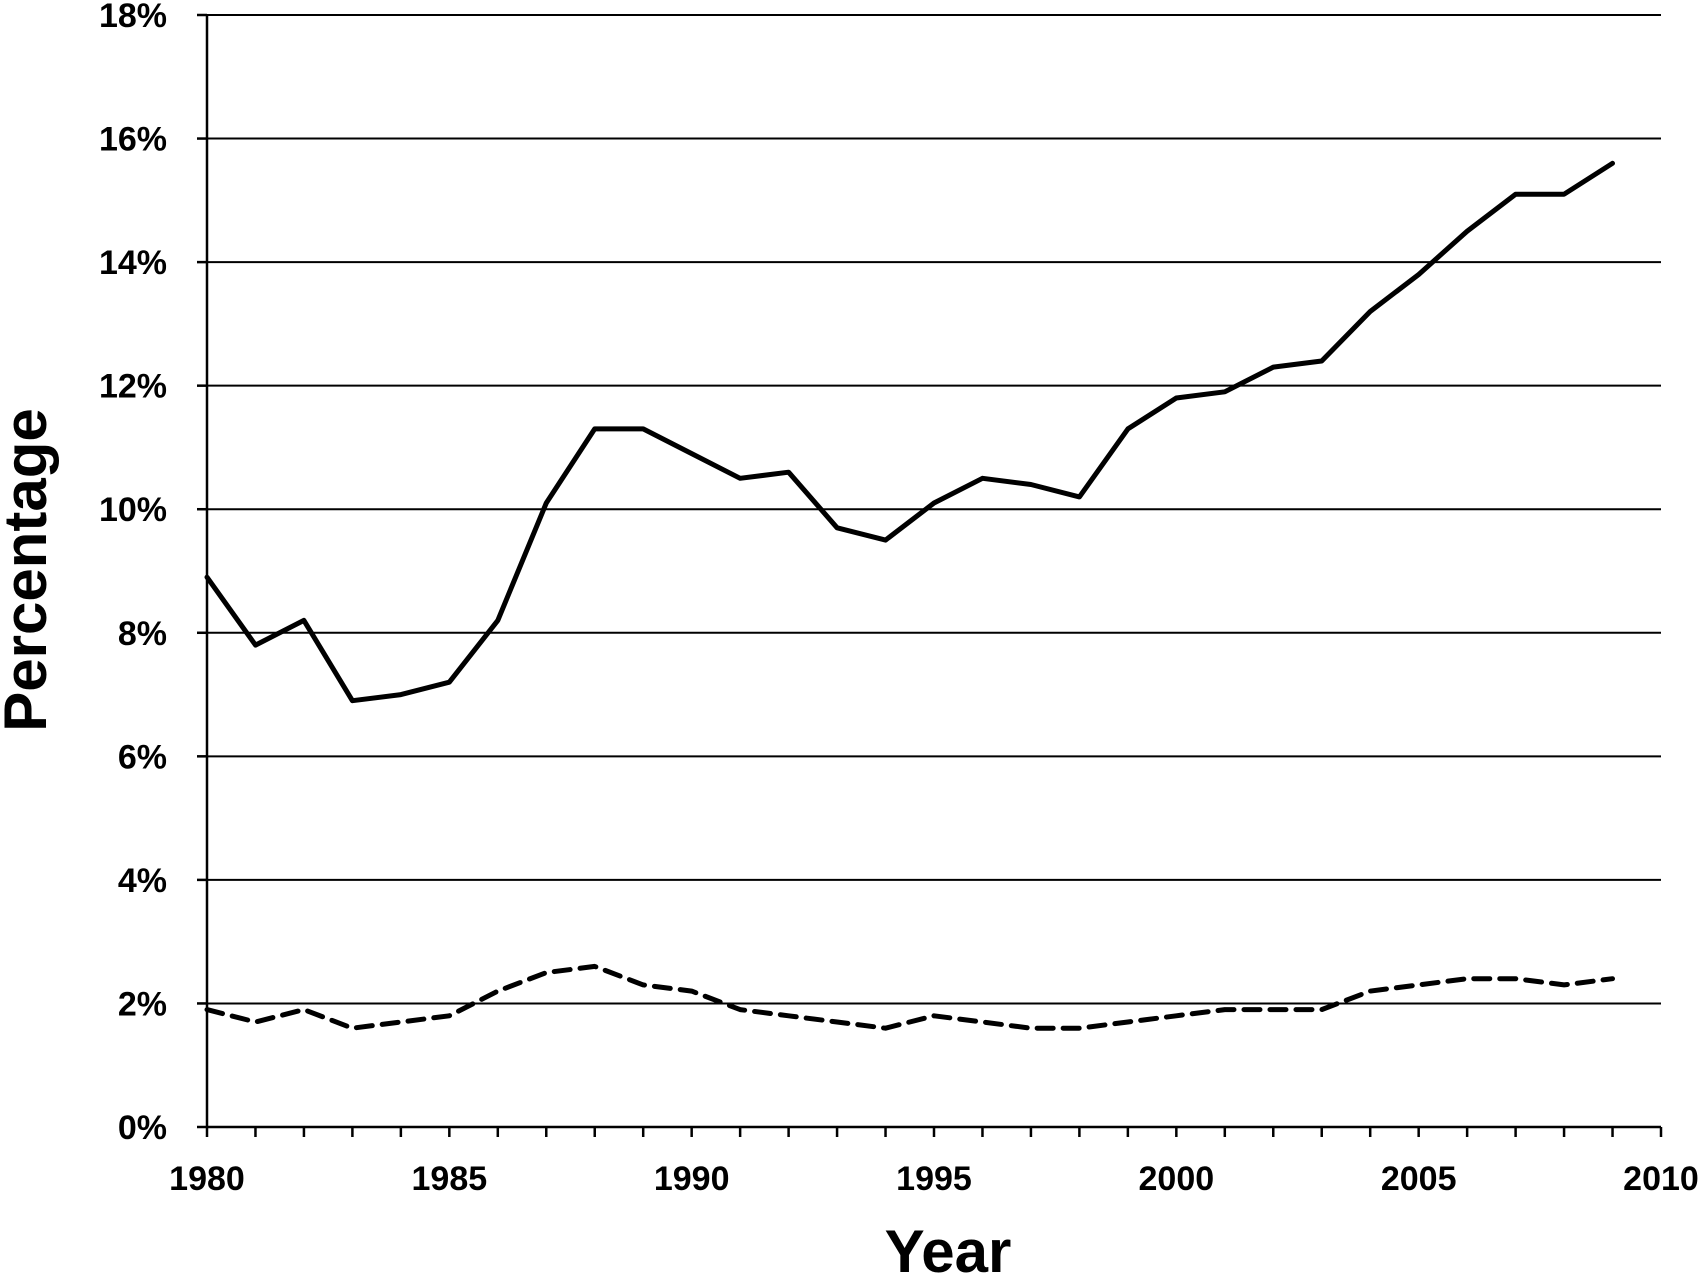  Describe the element at coordinates (133, 17) in the screenshot. I see `y-tick-label: 18%` at that location.